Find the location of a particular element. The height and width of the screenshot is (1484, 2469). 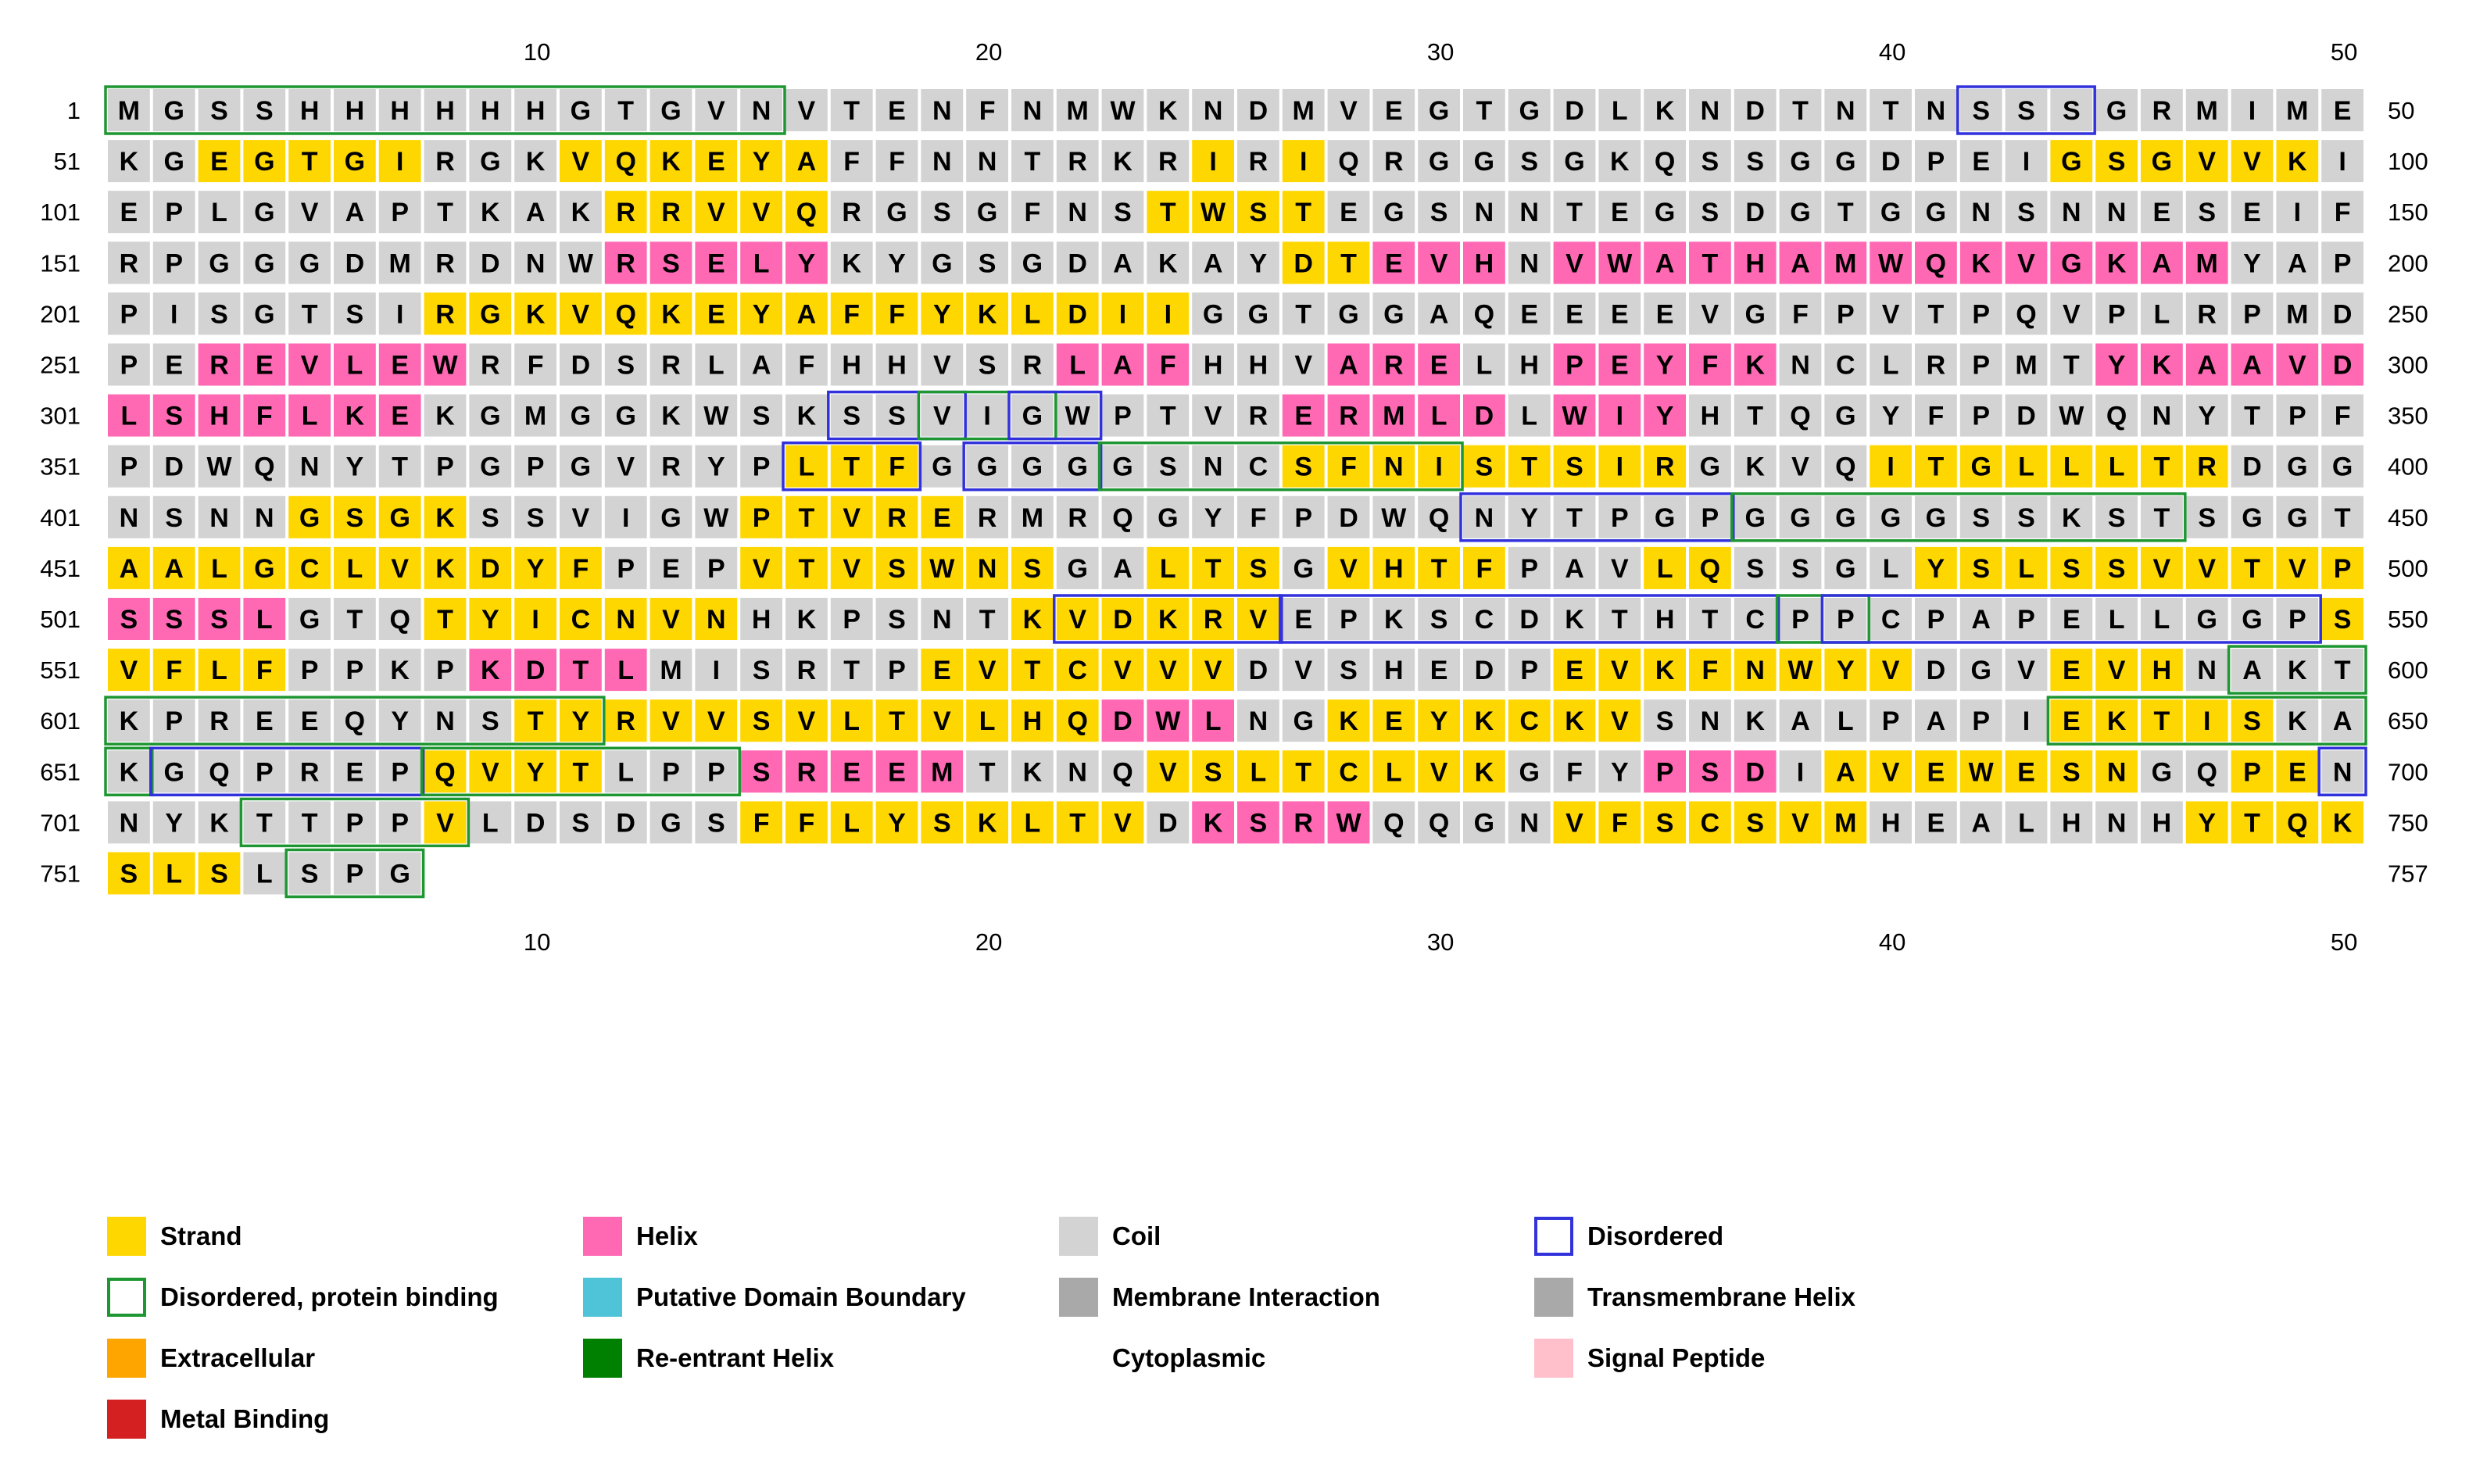

ruler-bottom-label: 50 is located at coordinates (2344, 942).